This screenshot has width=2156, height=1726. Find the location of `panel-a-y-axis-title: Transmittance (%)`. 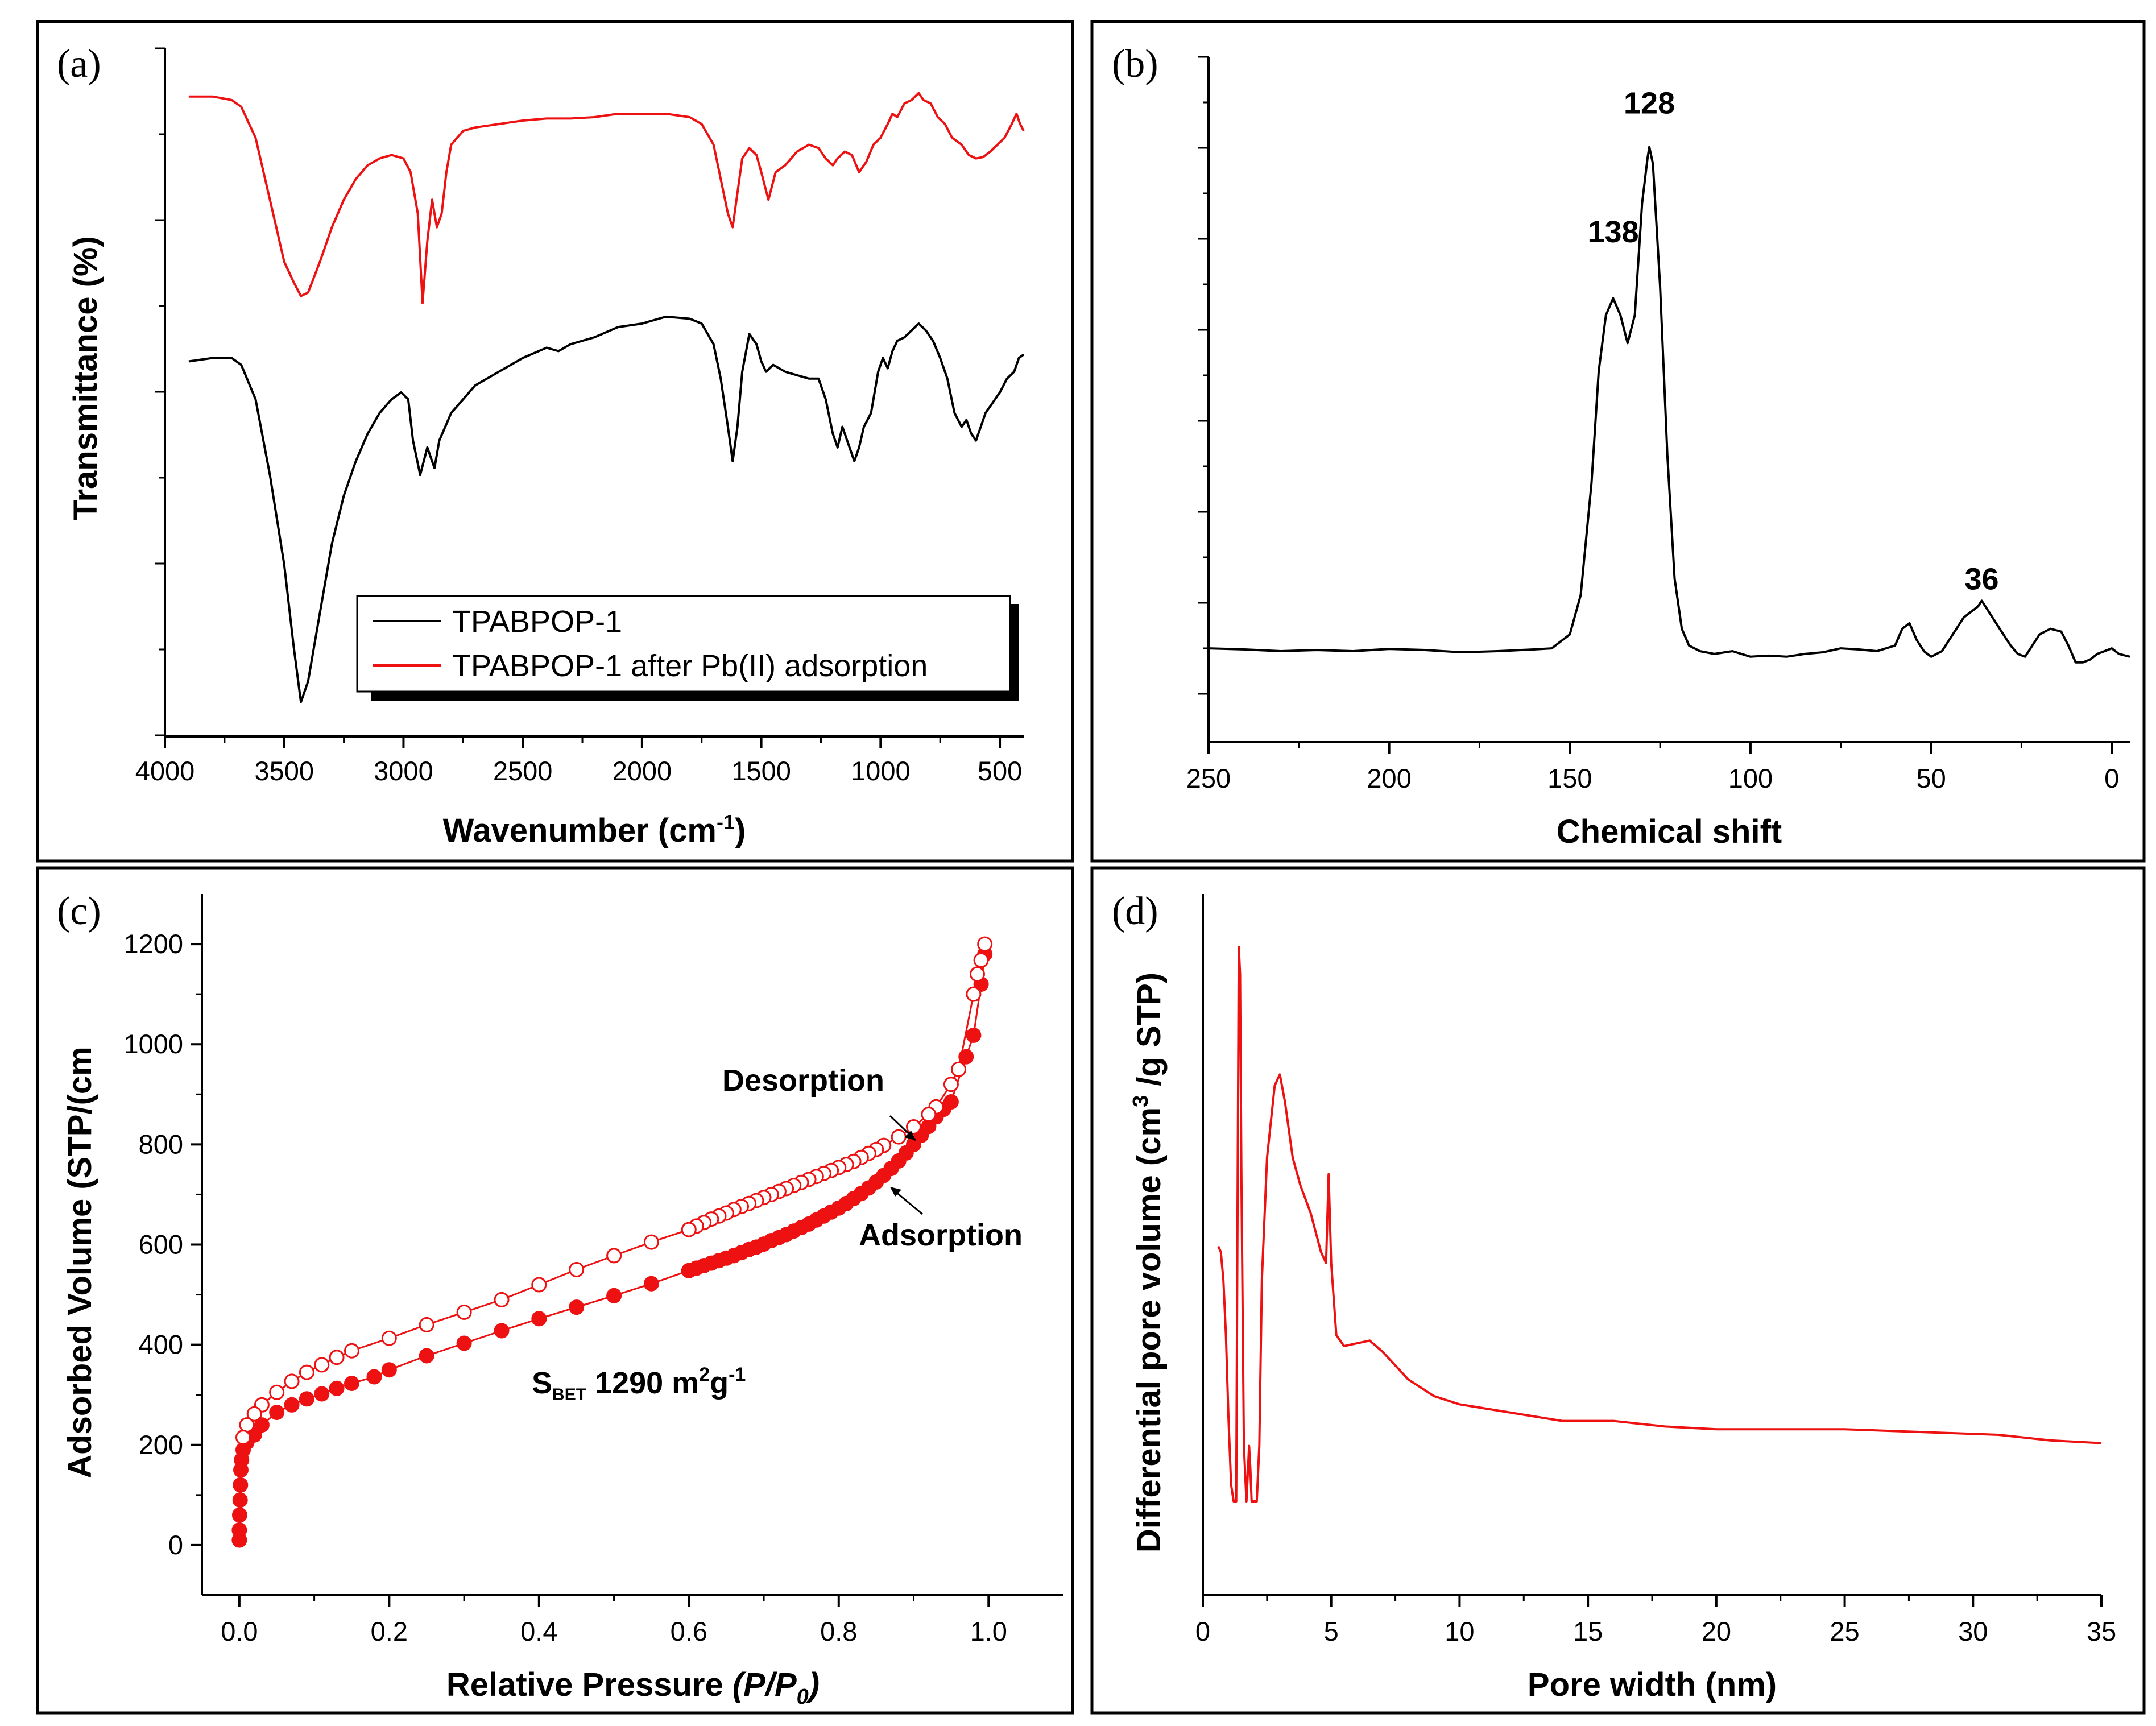

panel-a-y-axis-title: Transmittance (%) is located at coordinates (85, 378).